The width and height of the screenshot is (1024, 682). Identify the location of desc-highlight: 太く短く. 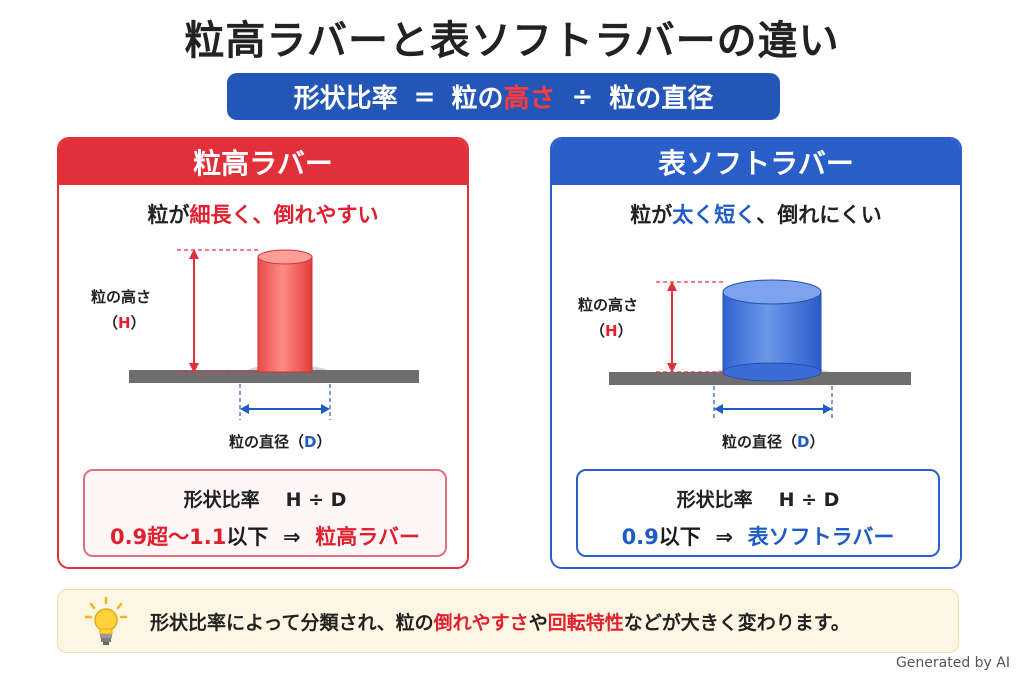
(714, 215).